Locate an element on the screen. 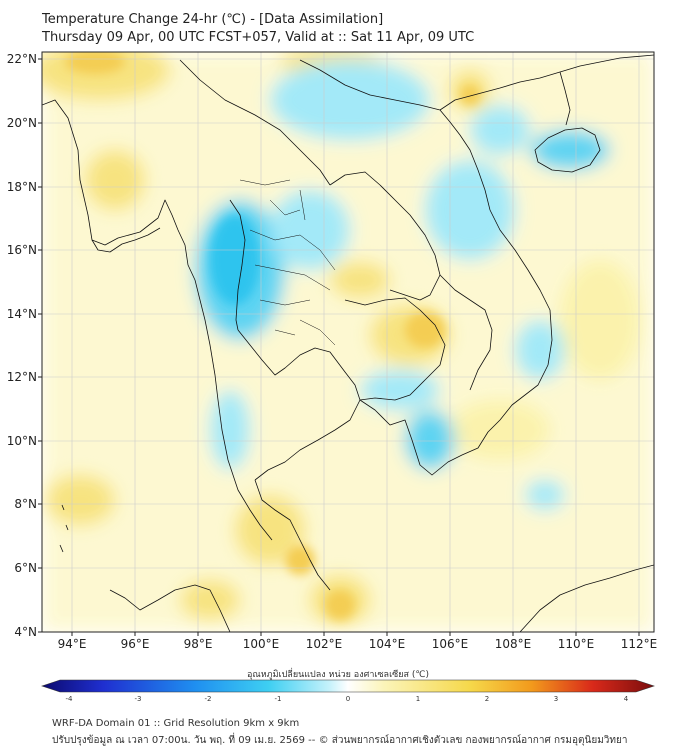 The image size is (676, 756). lon-label-110: 110°E is located at coordinates (576, 644).